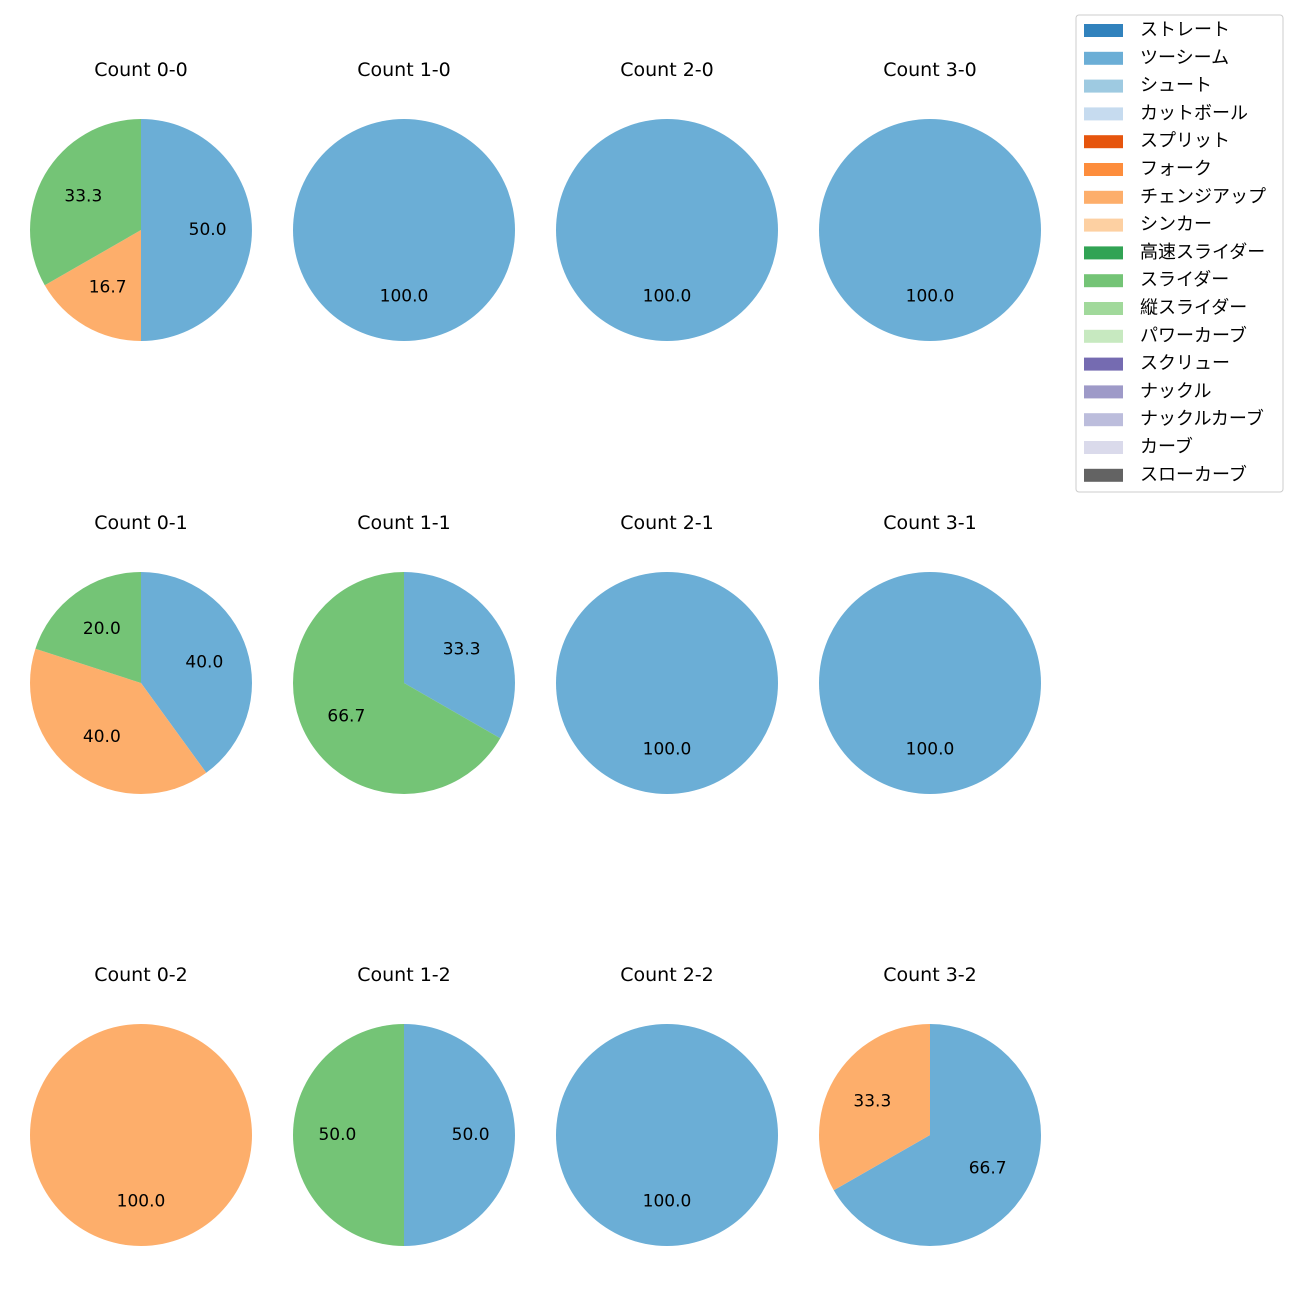 Image resolution: width=1300 pixels, height=1300 pixels. Describe the element at coordinates (1176, 224) in the screenshot. I see `legend-label: シンカー` at that location.